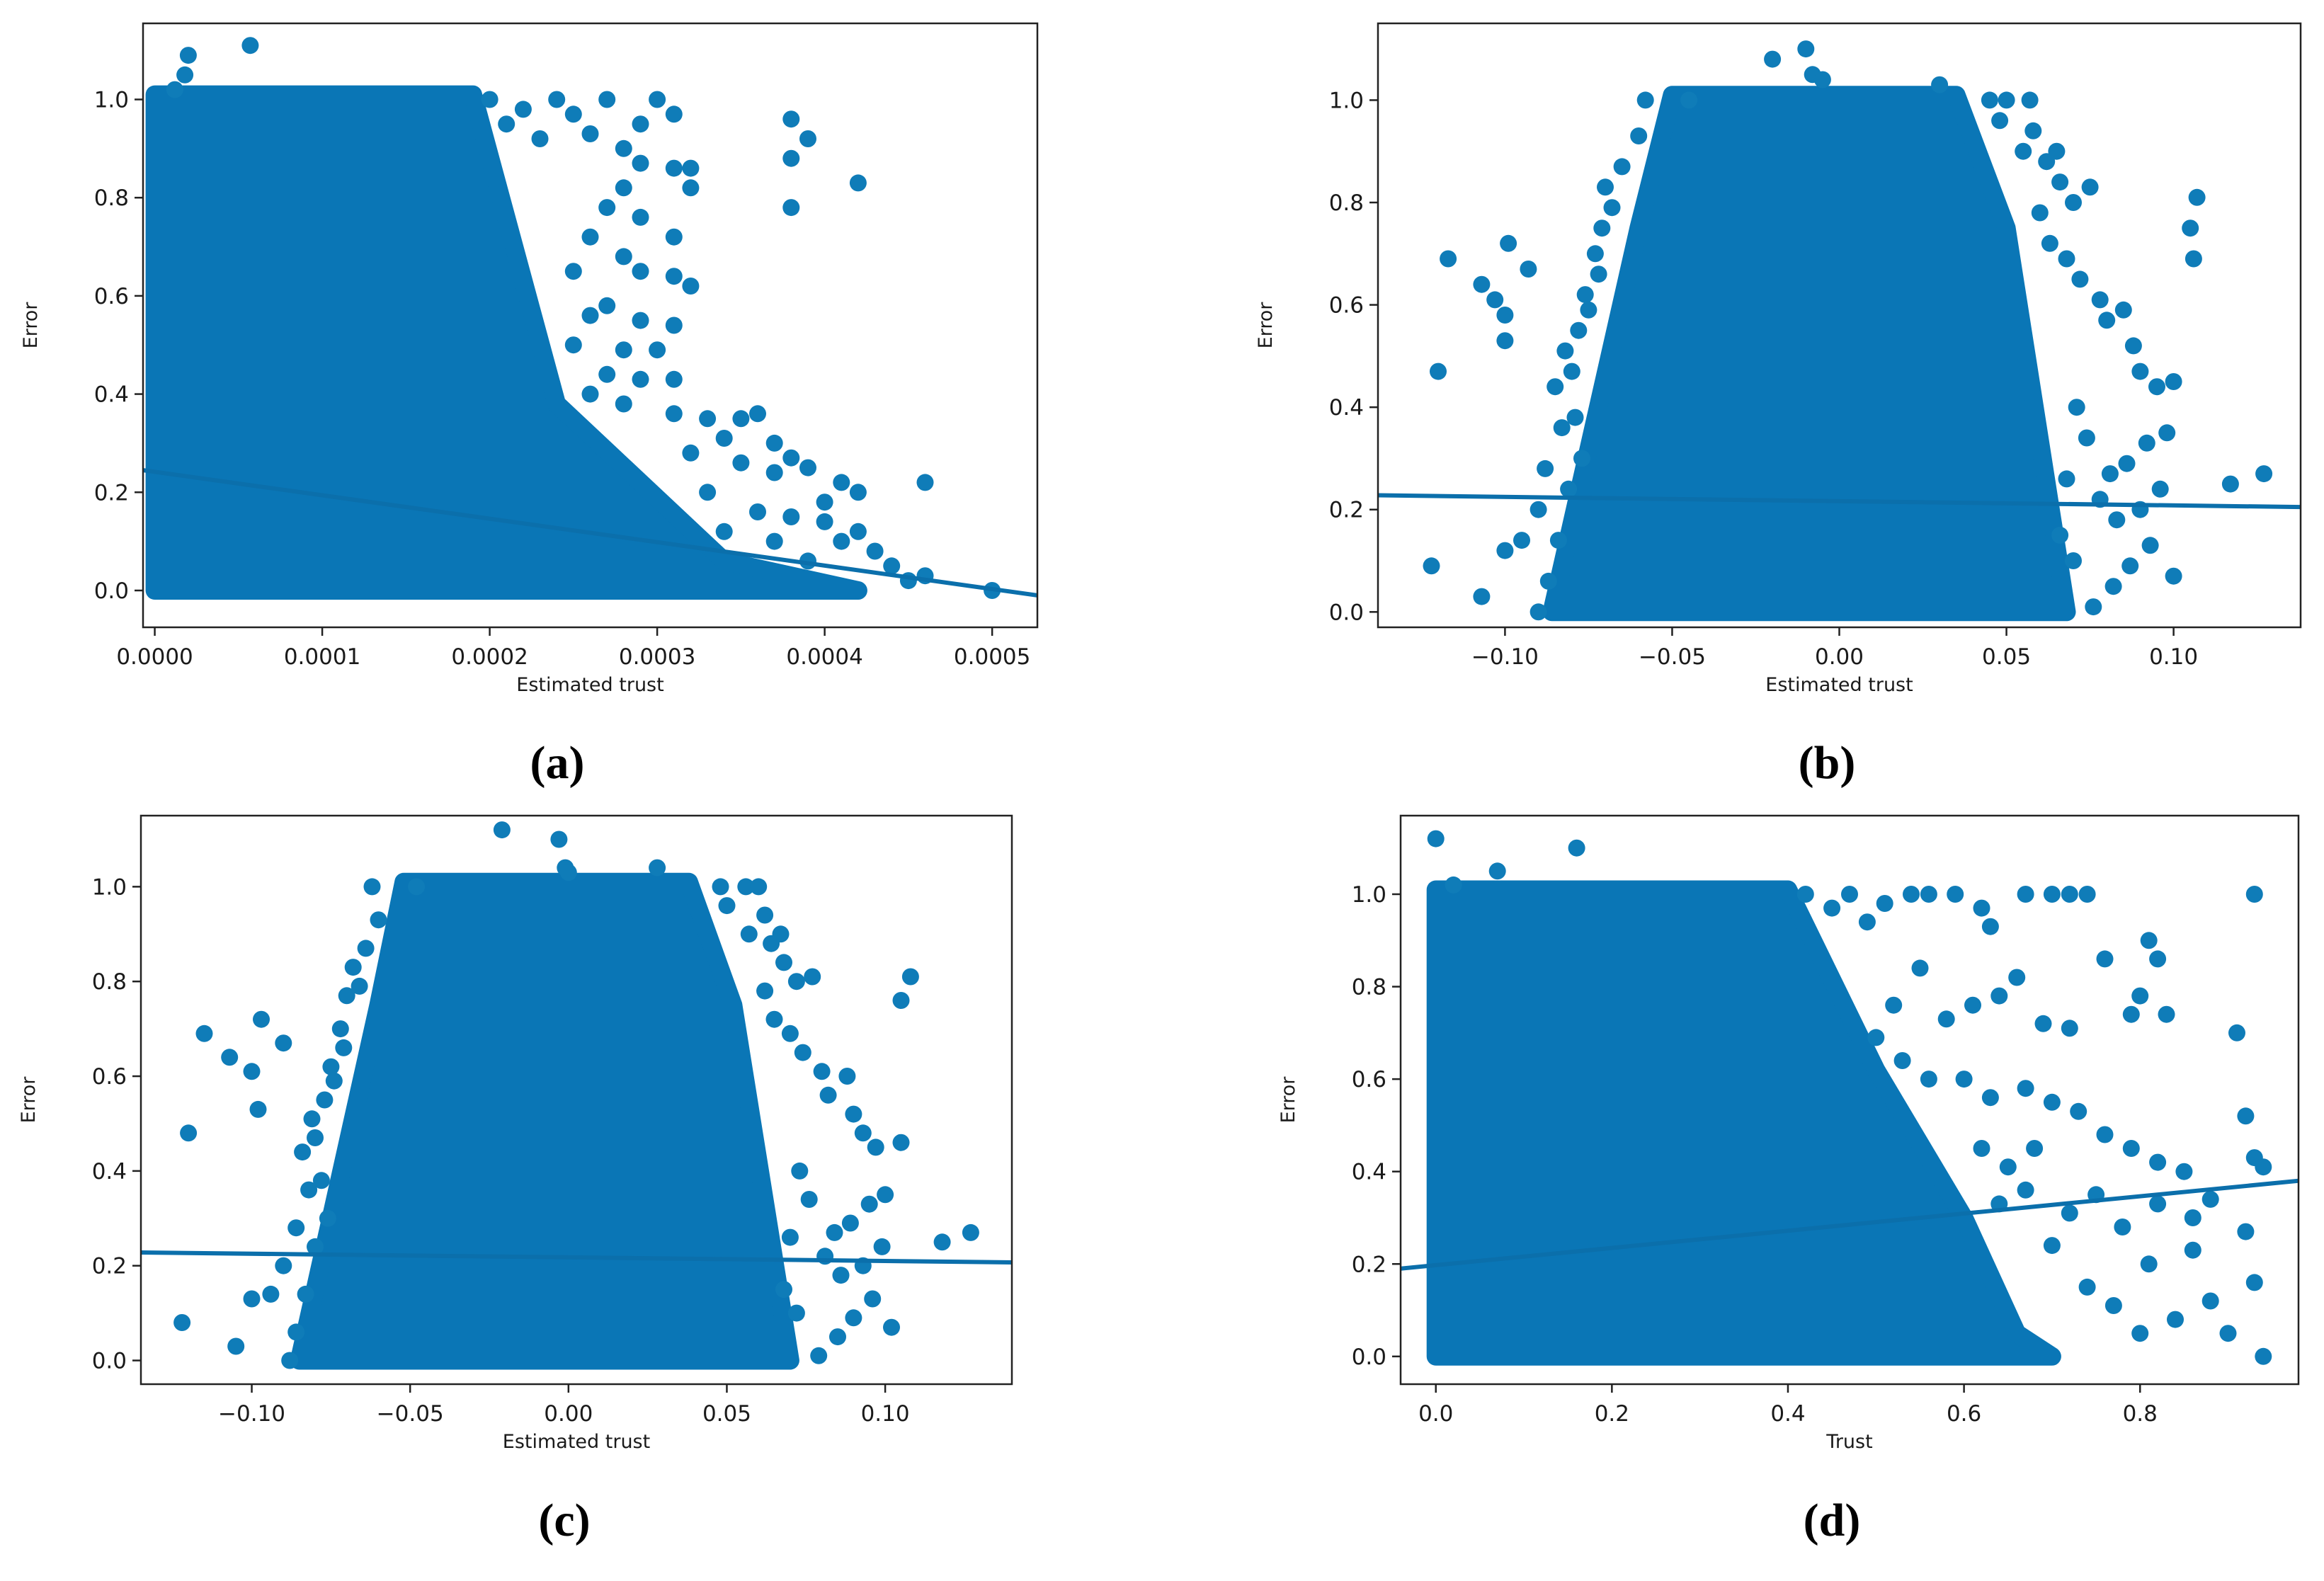  I want to click on scatter-dense-cloud, so click(506, 342).